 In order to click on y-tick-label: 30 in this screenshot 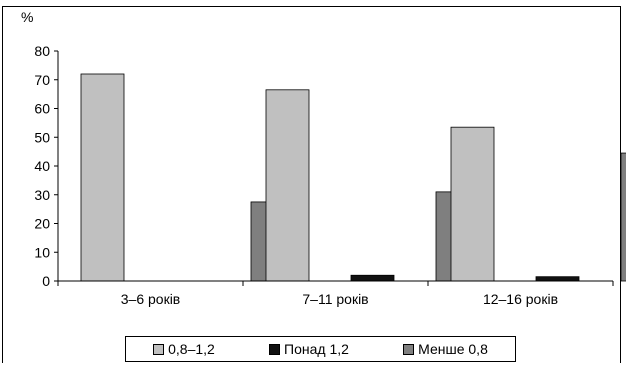, I will do `click(42, 195)`.